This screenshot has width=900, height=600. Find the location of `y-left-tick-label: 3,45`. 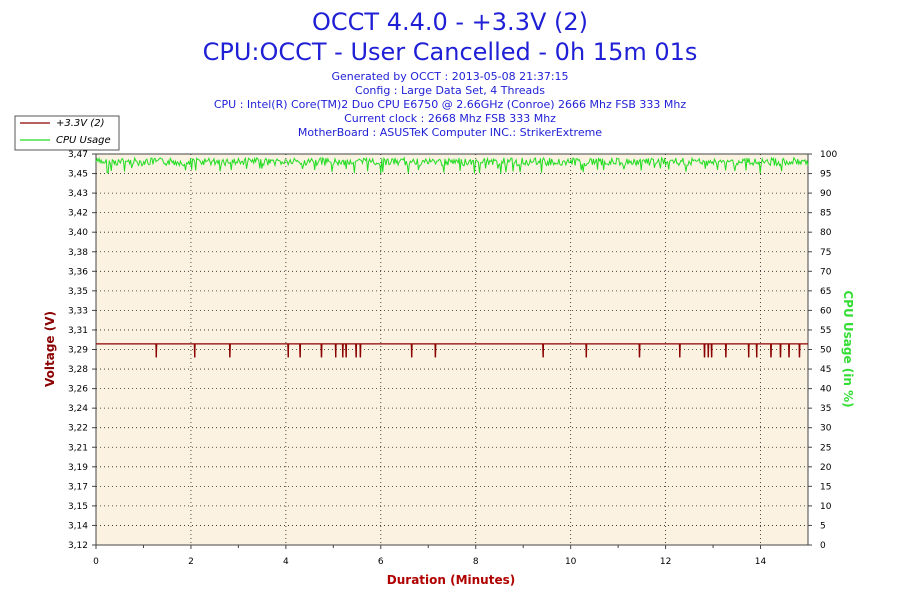

y-left-tick-label: 3,45 is located at coordinates (78, 175).